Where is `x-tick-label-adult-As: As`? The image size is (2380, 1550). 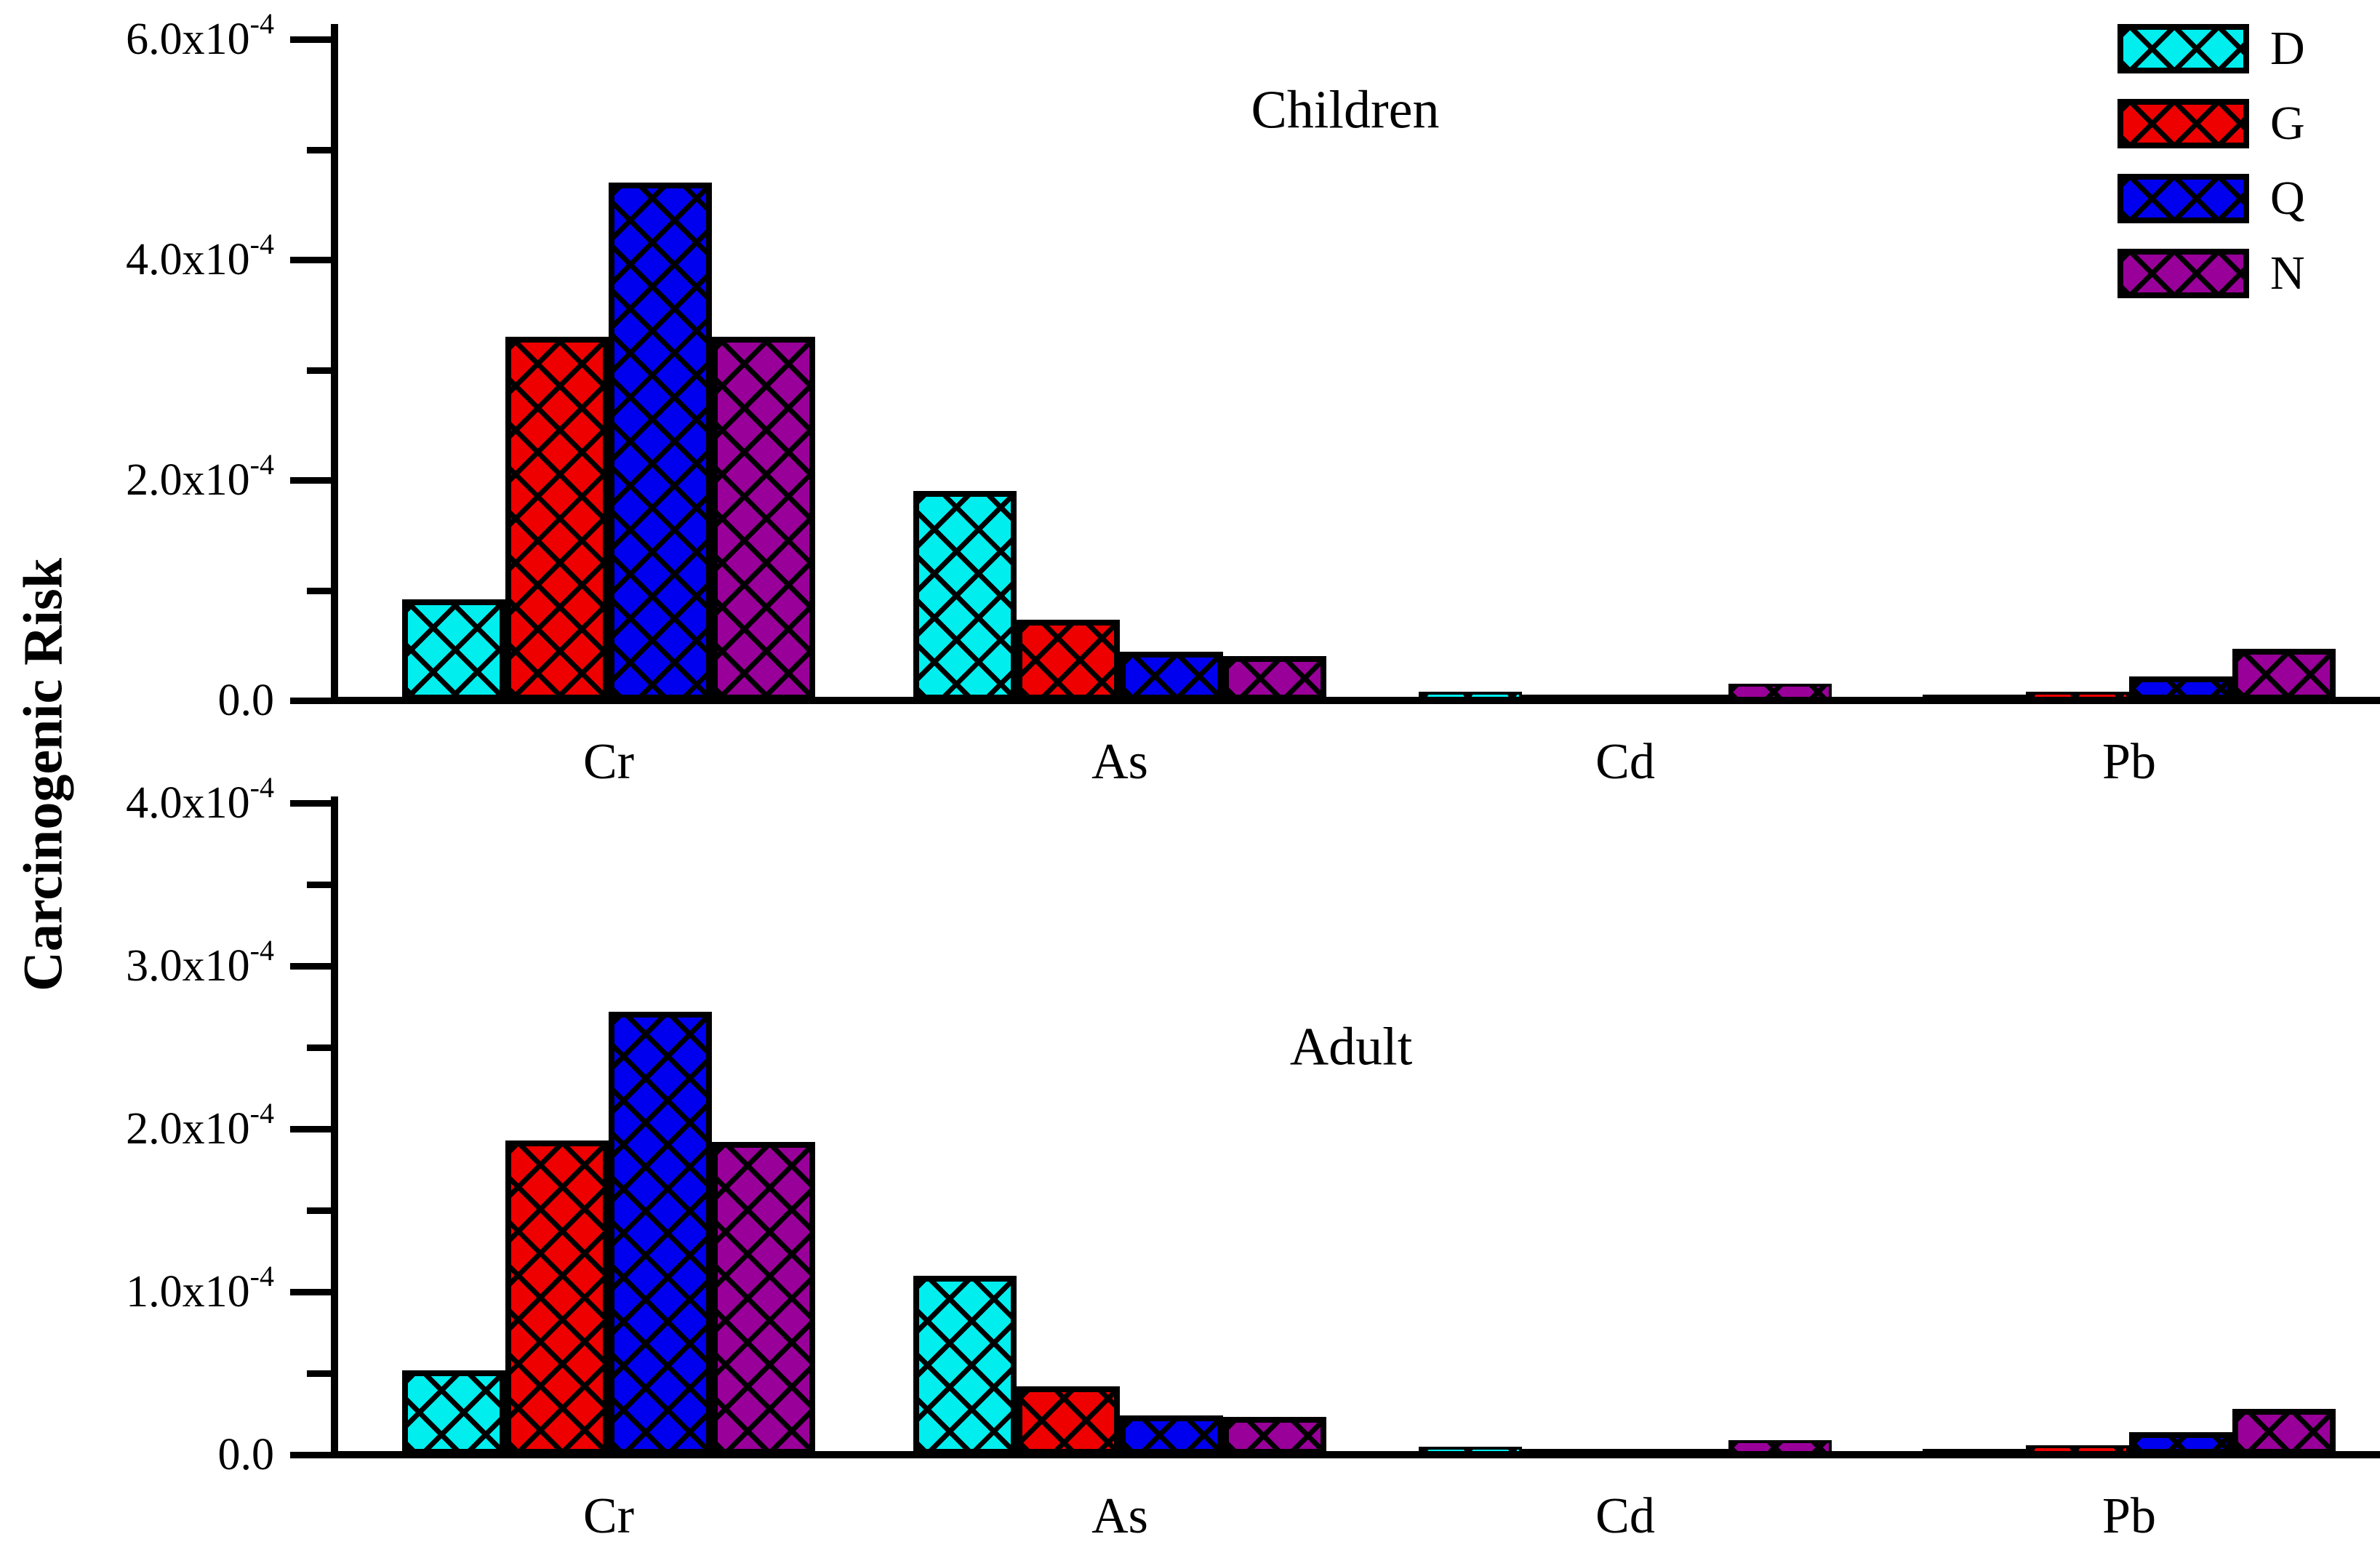
x-tick-label-adult-As: As is located at coordinates (1119, 1516).